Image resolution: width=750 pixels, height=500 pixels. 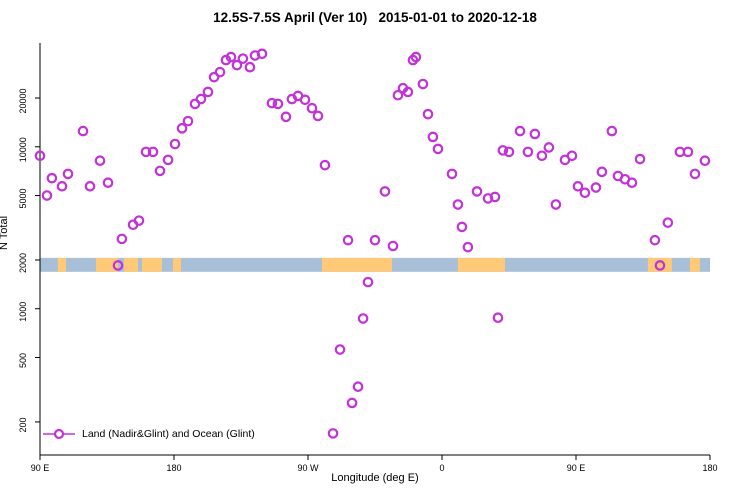 I want to click on y-tick-label: 20000, so click(x=23, y=101).